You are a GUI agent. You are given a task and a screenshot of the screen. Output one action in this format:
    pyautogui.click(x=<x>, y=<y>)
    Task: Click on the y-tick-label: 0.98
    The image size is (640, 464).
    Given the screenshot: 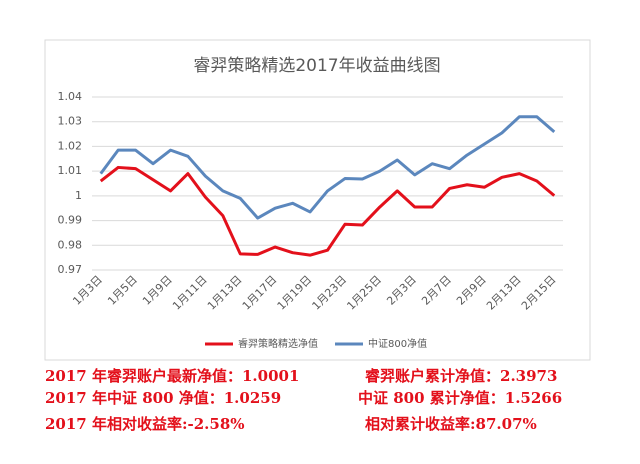 What is the action you would take?
    pyautogui.click(x=70, y=244)
    